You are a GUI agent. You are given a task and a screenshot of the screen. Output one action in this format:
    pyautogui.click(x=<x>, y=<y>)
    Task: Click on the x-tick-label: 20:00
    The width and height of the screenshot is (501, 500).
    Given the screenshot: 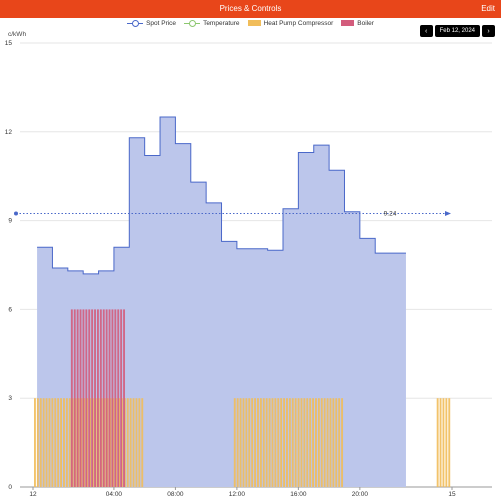 What is the action you would take?
    pyautogui.click(x=360, y=494)
    